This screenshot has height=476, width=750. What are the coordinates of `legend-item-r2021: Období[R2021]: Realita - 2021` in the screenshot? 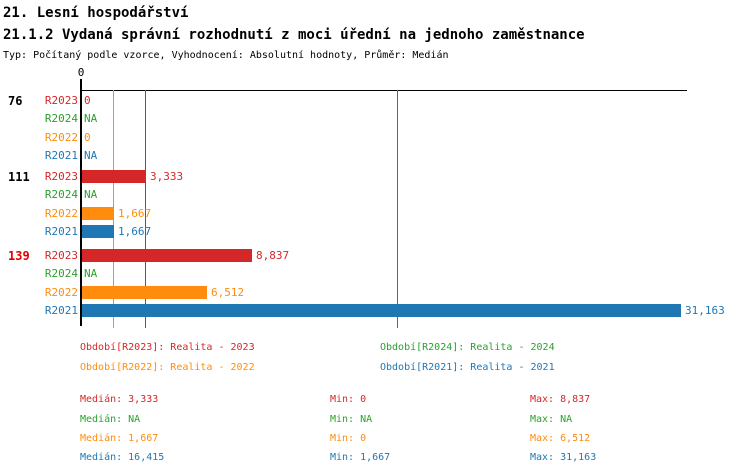 It's located at (467, 367).